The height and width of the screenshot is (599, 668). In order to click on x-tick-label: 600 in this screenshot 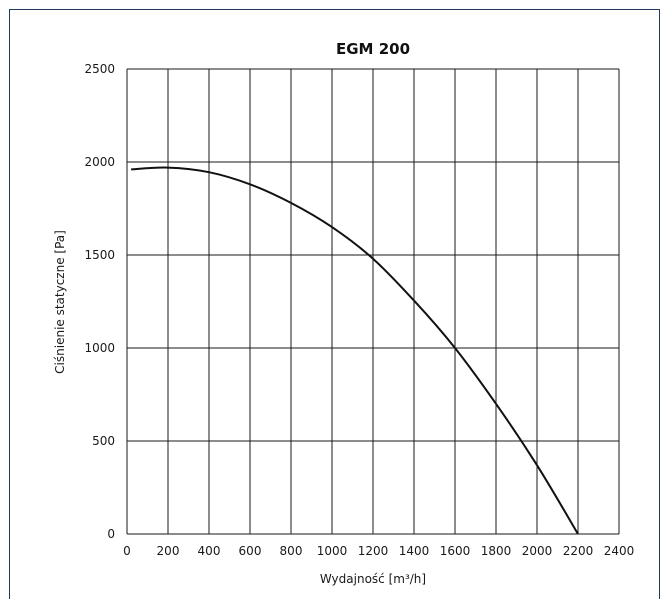, I will do `click(250, 551)`.